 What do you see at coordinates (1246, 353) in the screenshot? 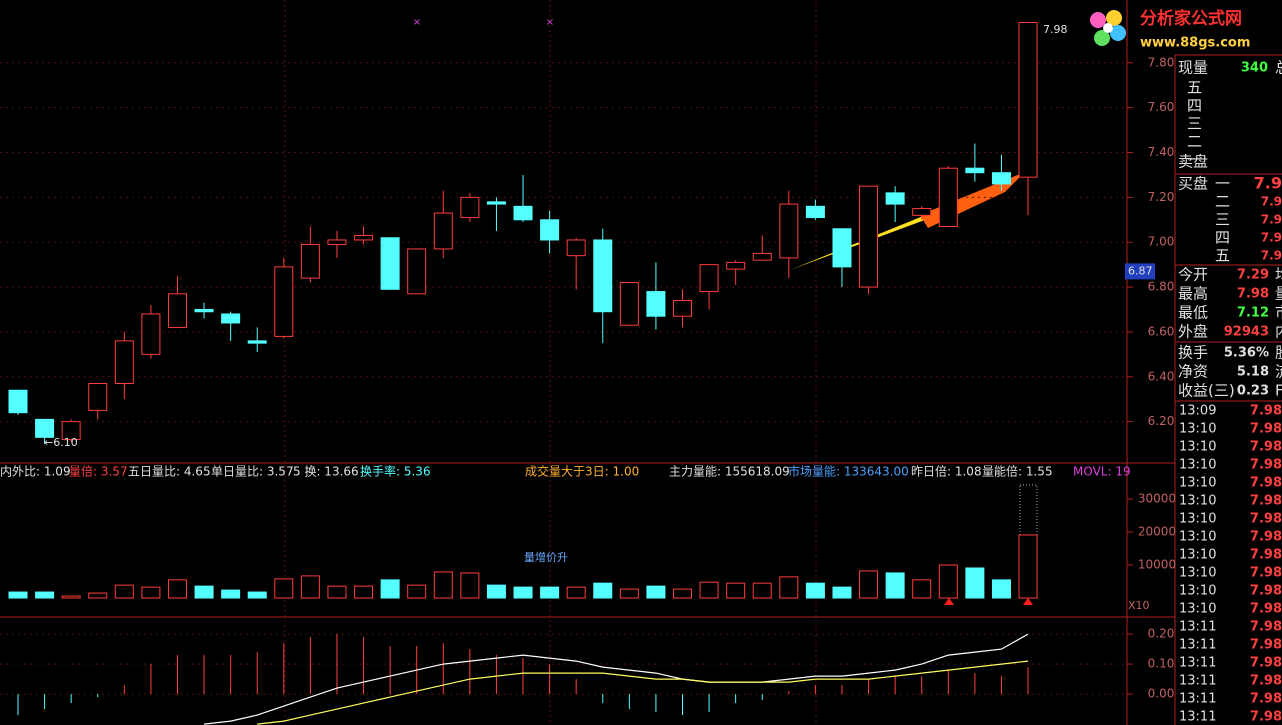
I see `quote-text: 5.36%` at bounding box center [1246, 353].